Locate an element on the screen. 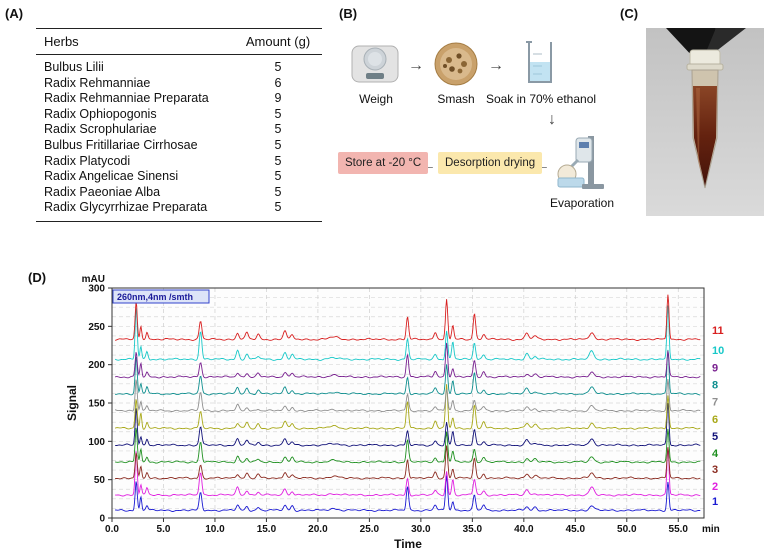 The image size is (769, 559). rotary-evaporator-icon is located at coordinates (580, 163).